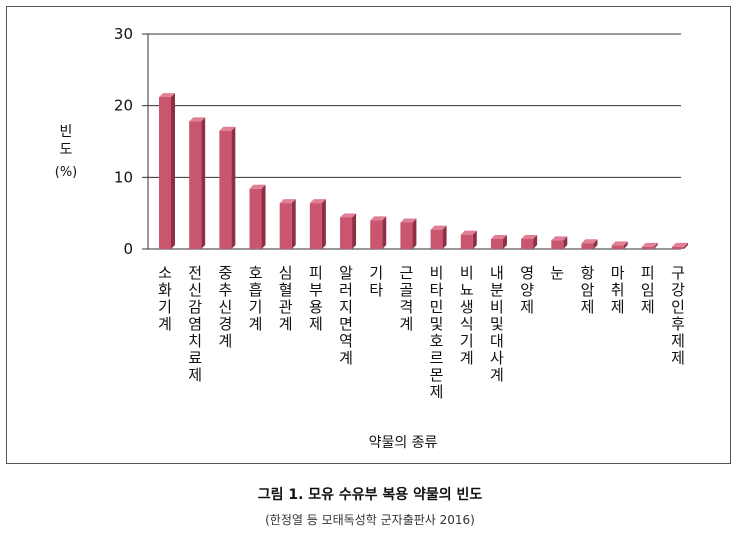  Describe the element at coordinates (557, 273) in the screenshot. I see `category-label: 눈` at that location.